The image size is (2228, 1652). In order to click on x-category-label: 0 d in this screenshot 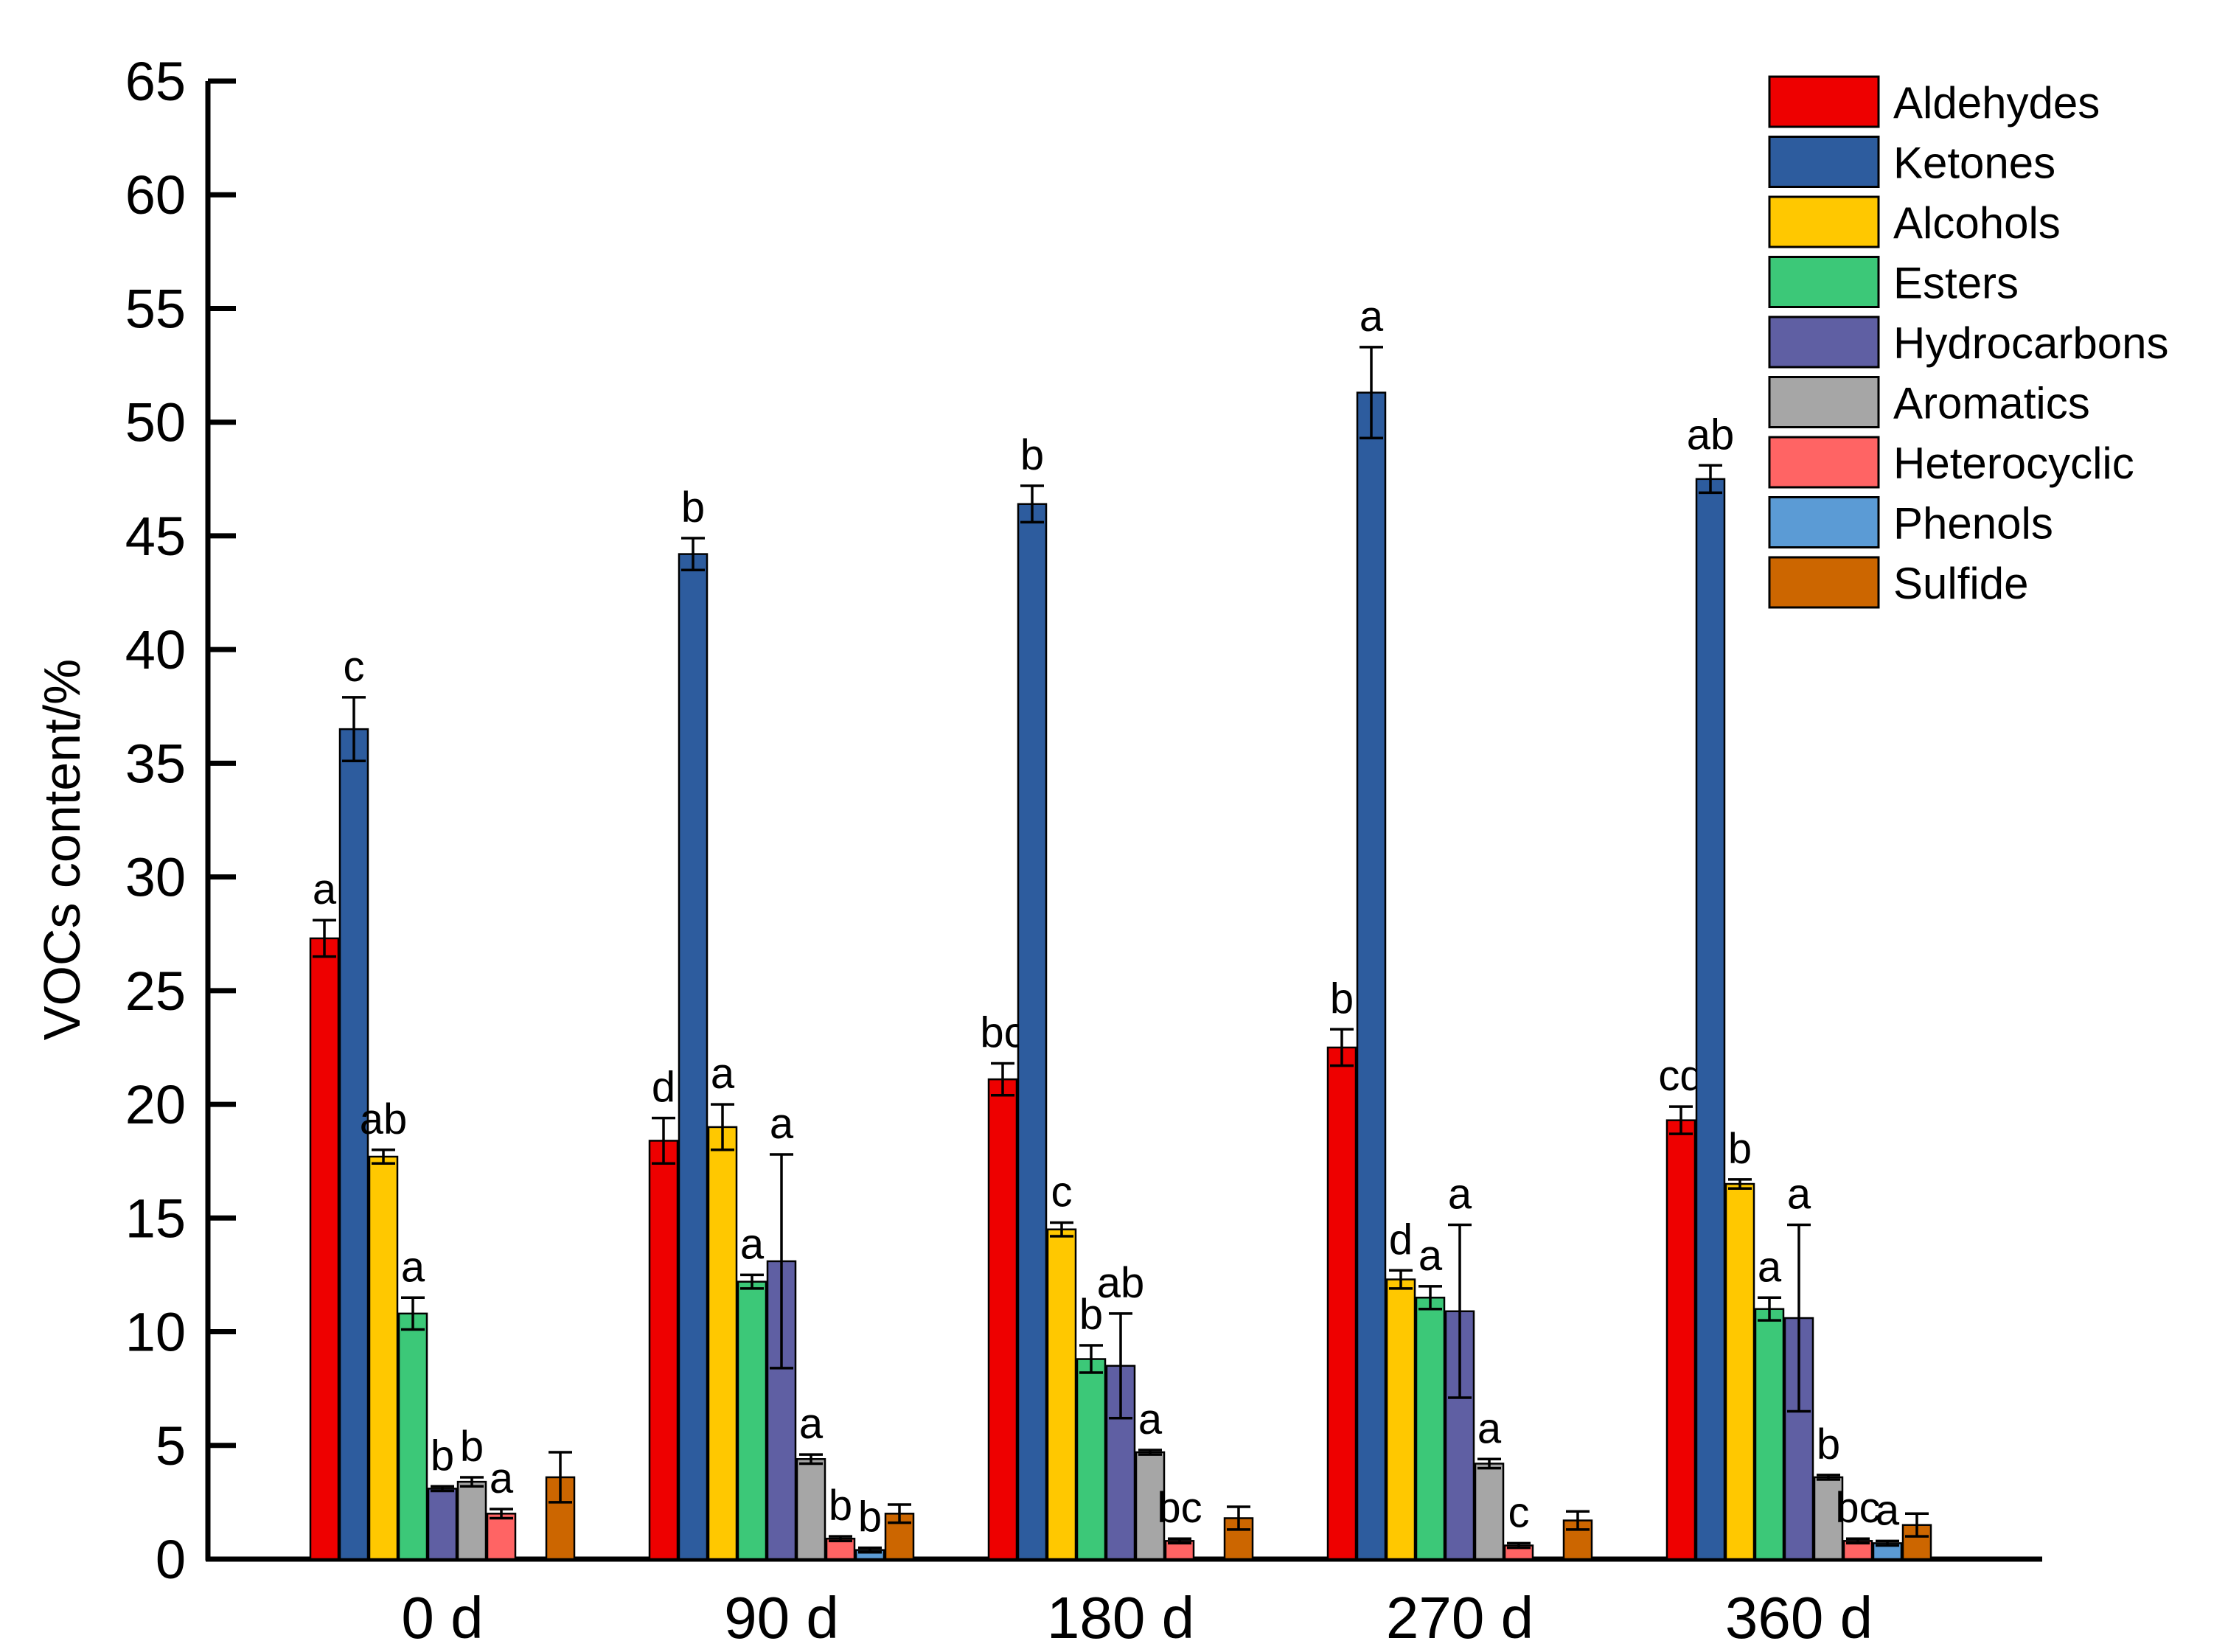, I will do `click(442, 1618)`.